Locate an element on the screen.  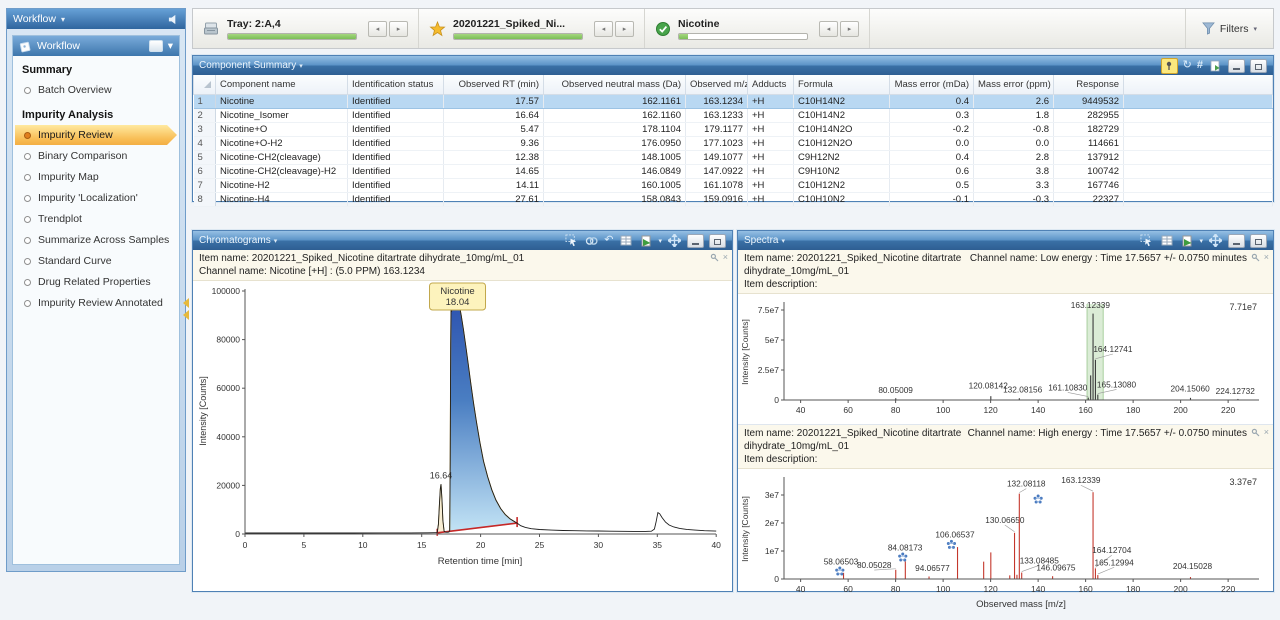
sidebar-item-trendplot: Trendplot is located at coordinates (96, 219).